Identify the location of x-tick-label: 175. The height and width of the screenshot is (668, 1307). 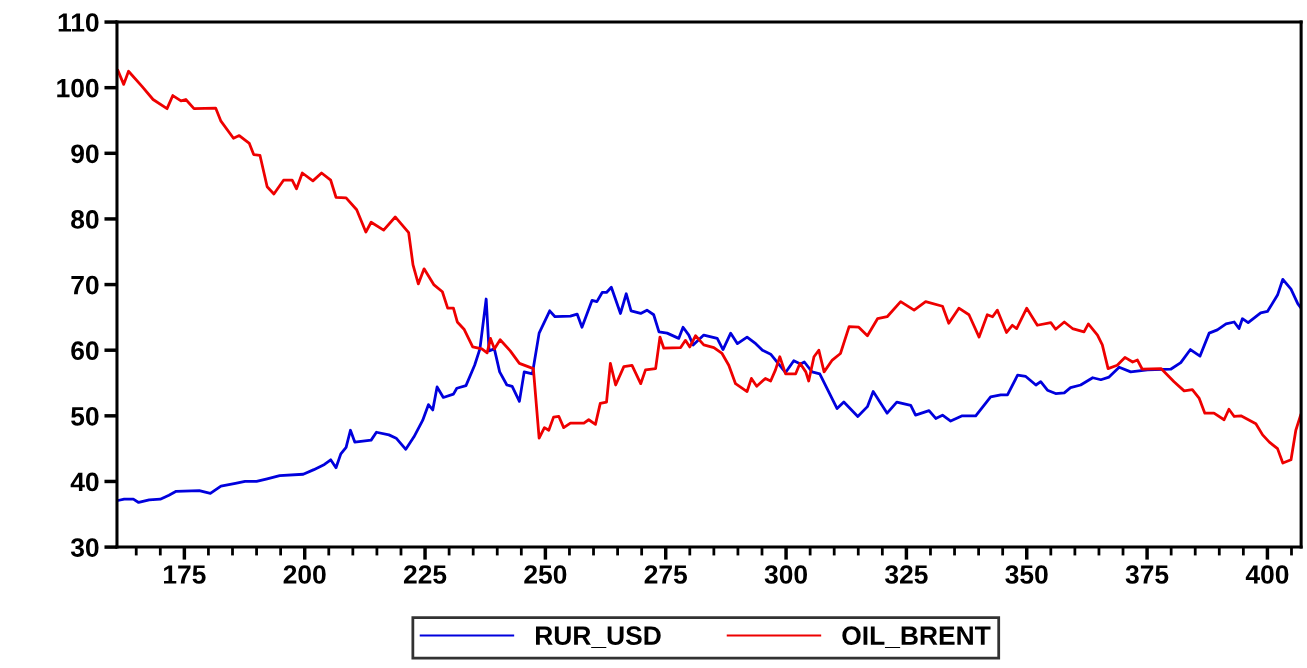
(185, 574).